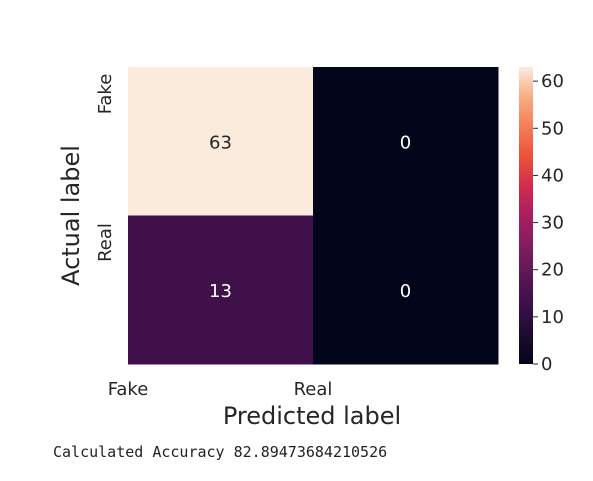 Image resolution: width=593 pixels, height=481 pixels. I want to click on heatmap-cell-labels: 63 0 13 0, so click(310, 217).